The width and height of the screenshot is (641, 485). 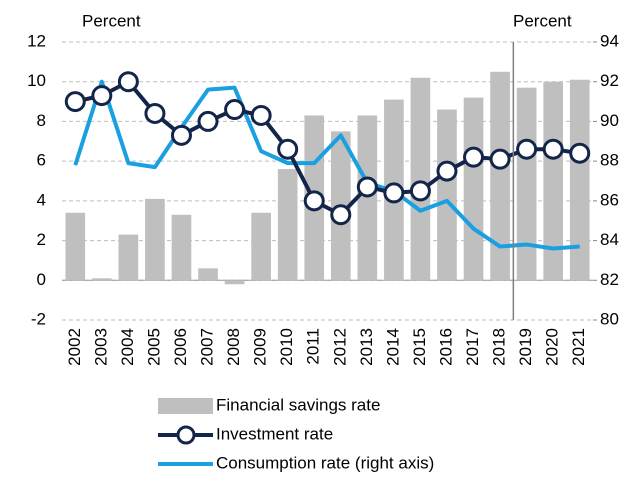 What do you see at coordinates (525, 347) in the screenshot?
I see `x-tick-label: 2019` at bounding box center [525, 347].